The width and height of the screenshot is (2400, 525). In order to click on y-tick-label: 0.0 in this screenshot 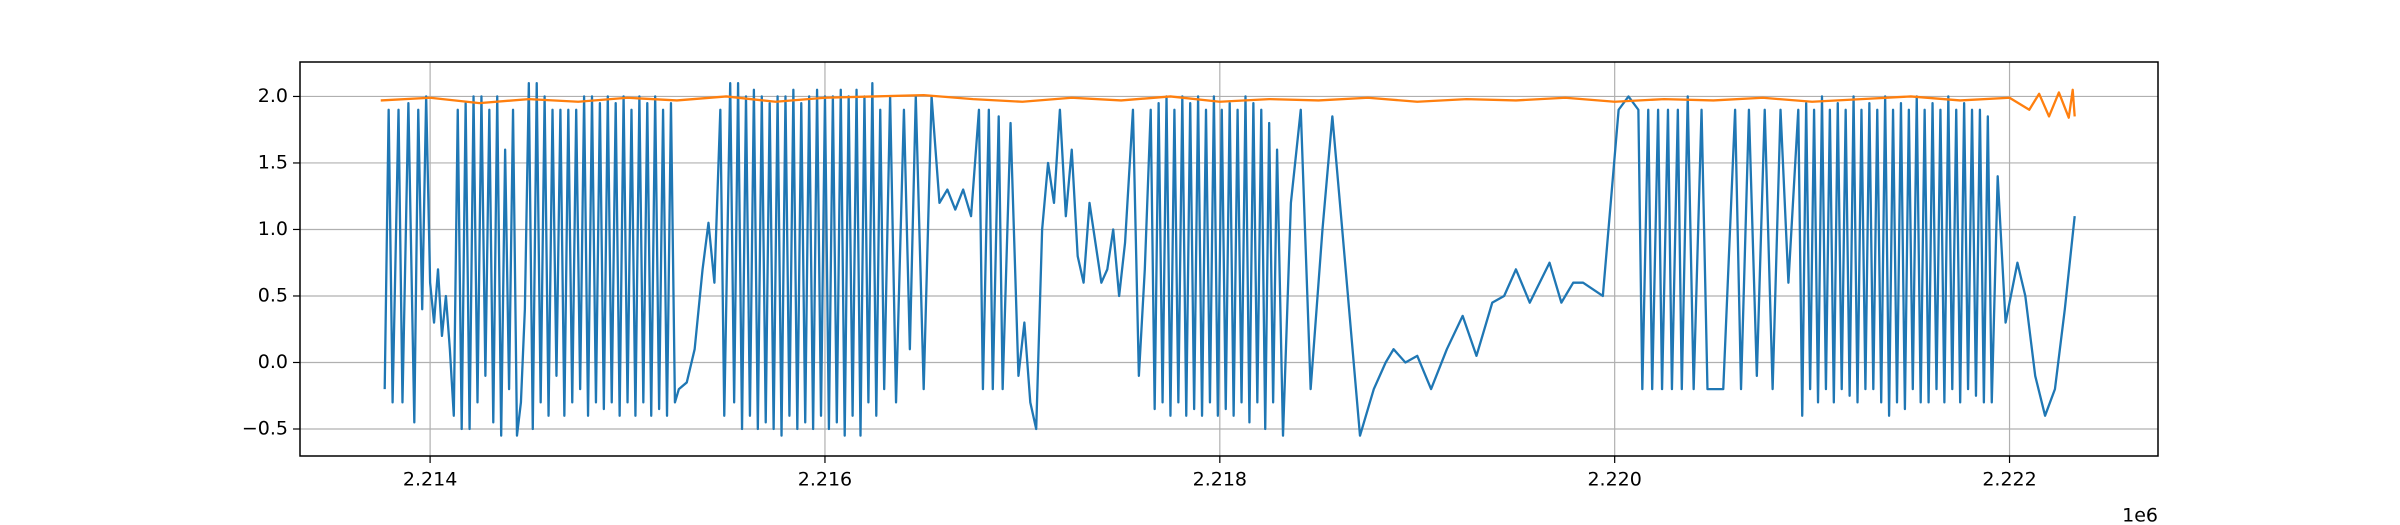, I will do `click(273, 362)`.